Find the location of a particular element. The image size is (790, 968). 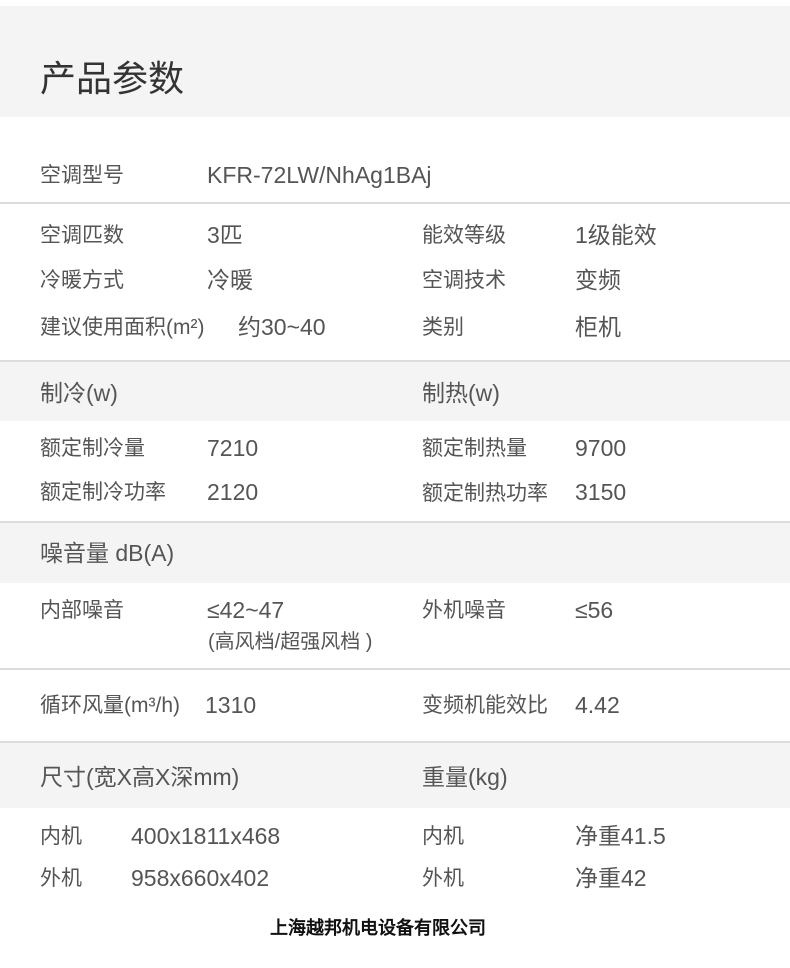

spec-label: 空调匹数 is located at coordinates (82, 235).